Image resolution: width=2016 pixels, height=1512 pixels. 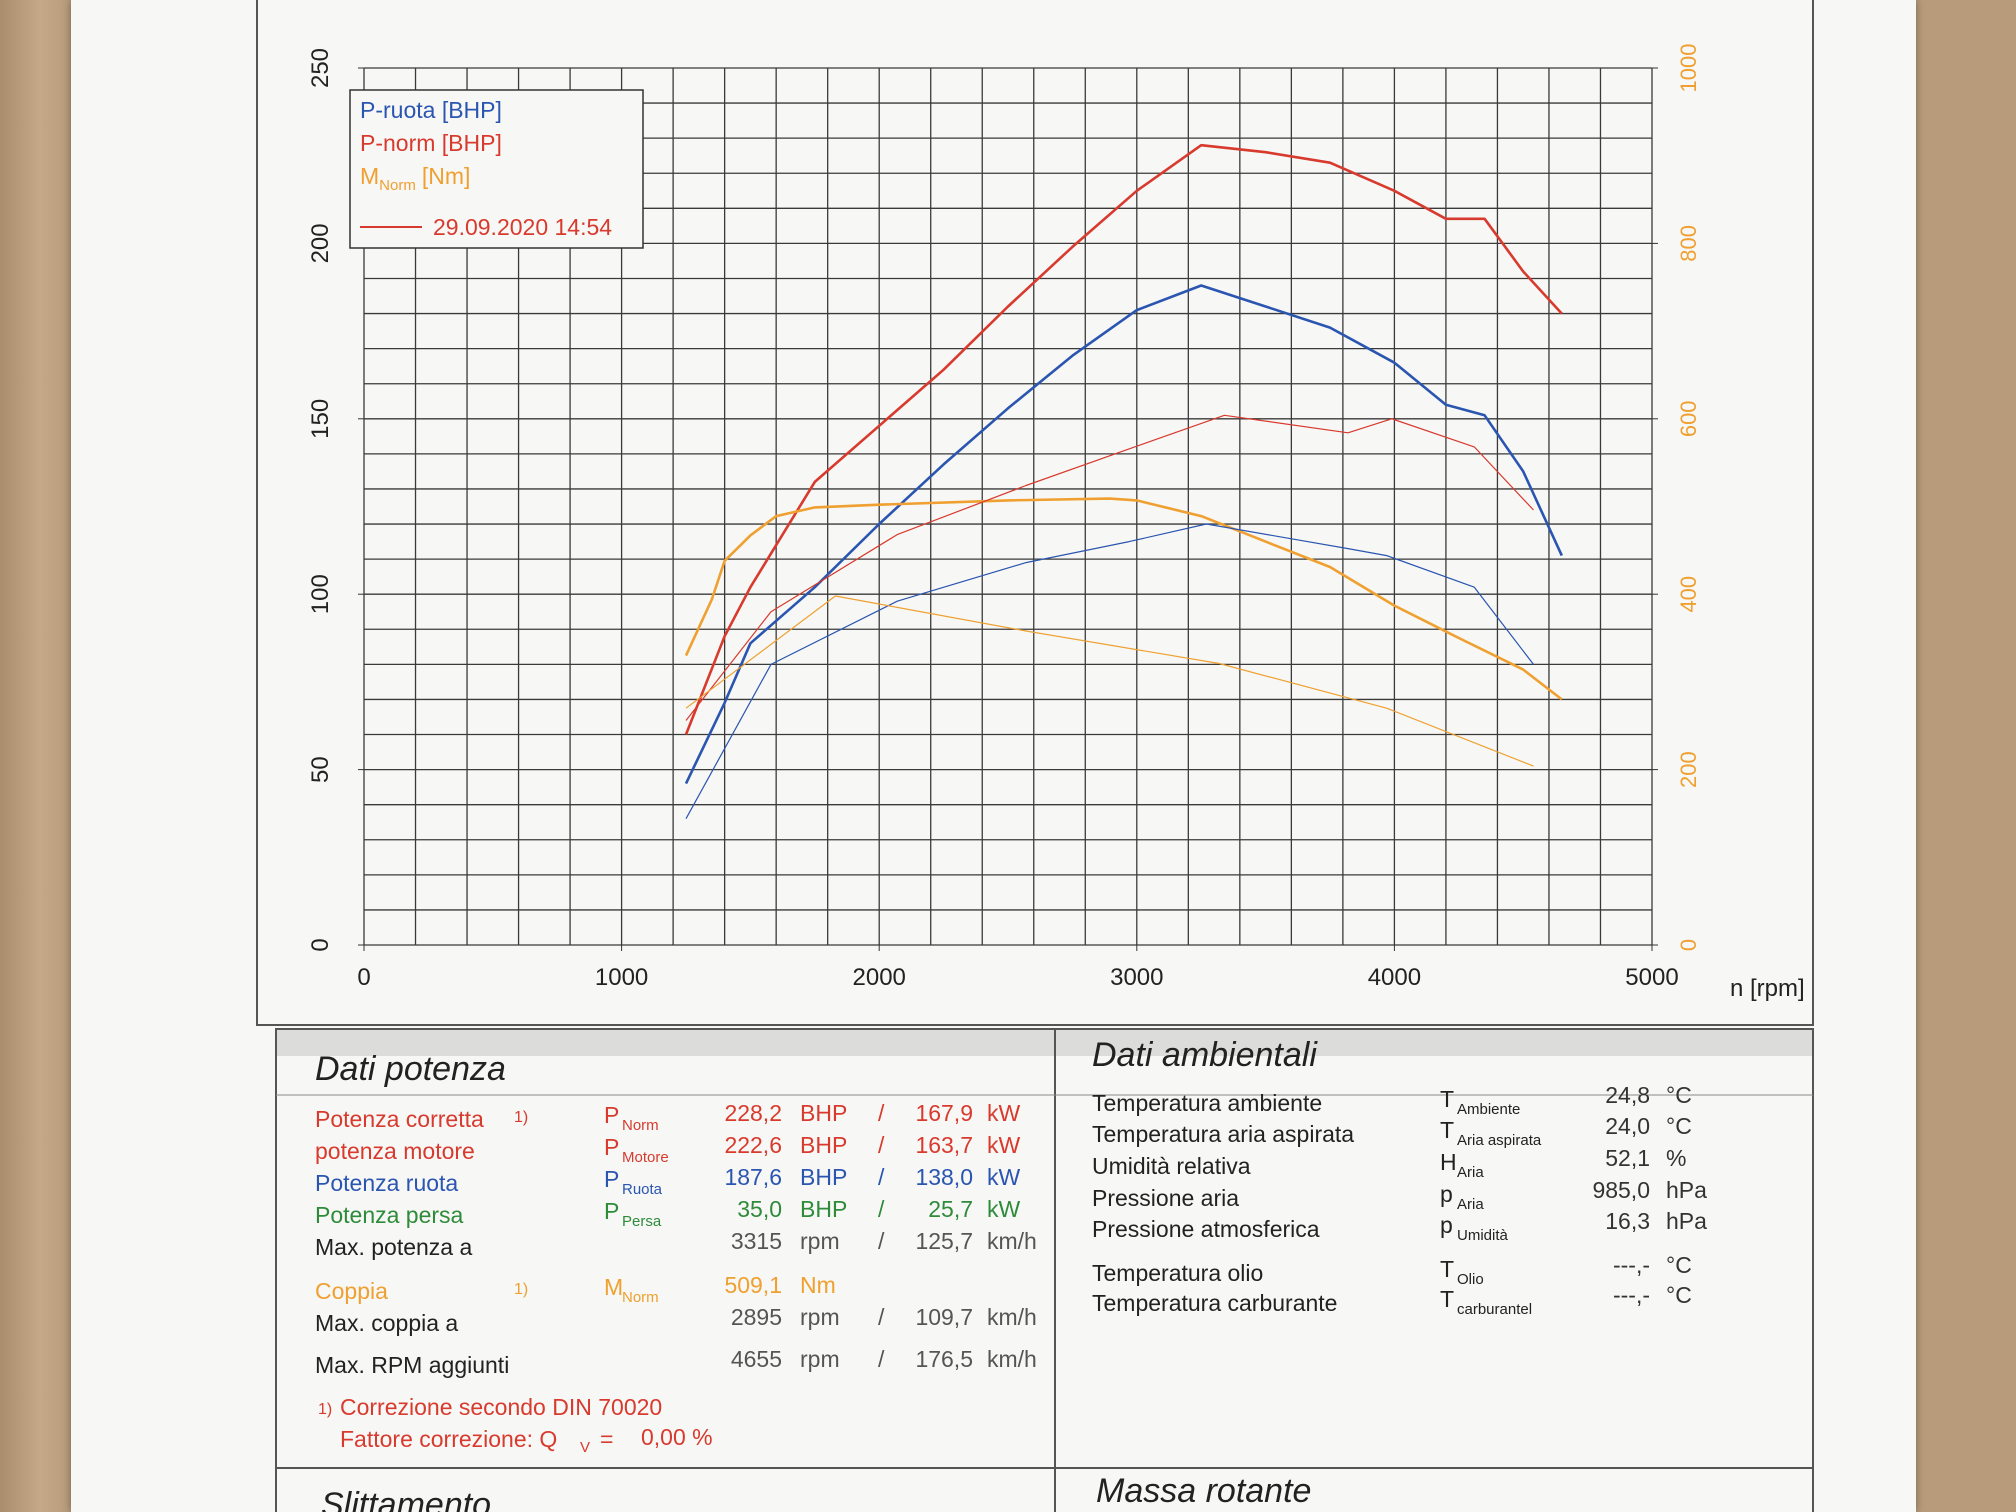 I want to click on x-tick-label: 1000, so click(x=621, y=977).